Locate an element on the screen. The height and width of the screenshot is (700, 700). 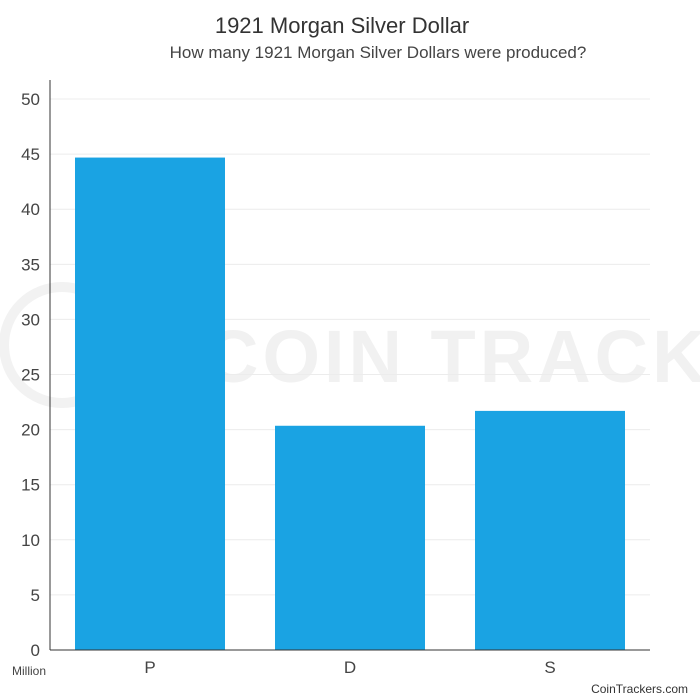
source-label: CoinTrackers.com is located at coordinates (639, 689).